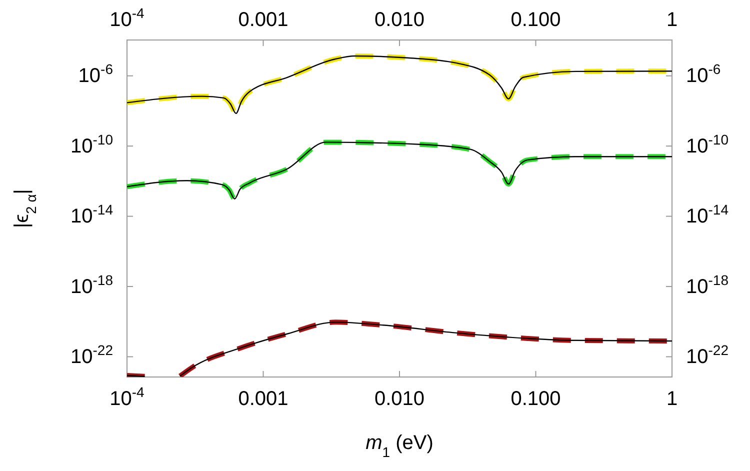  What do you see at coordinates (127, 397) in the screenshot?
I see `x-tick-label: 10$^{-4}$` at bounding box center [127, 397].